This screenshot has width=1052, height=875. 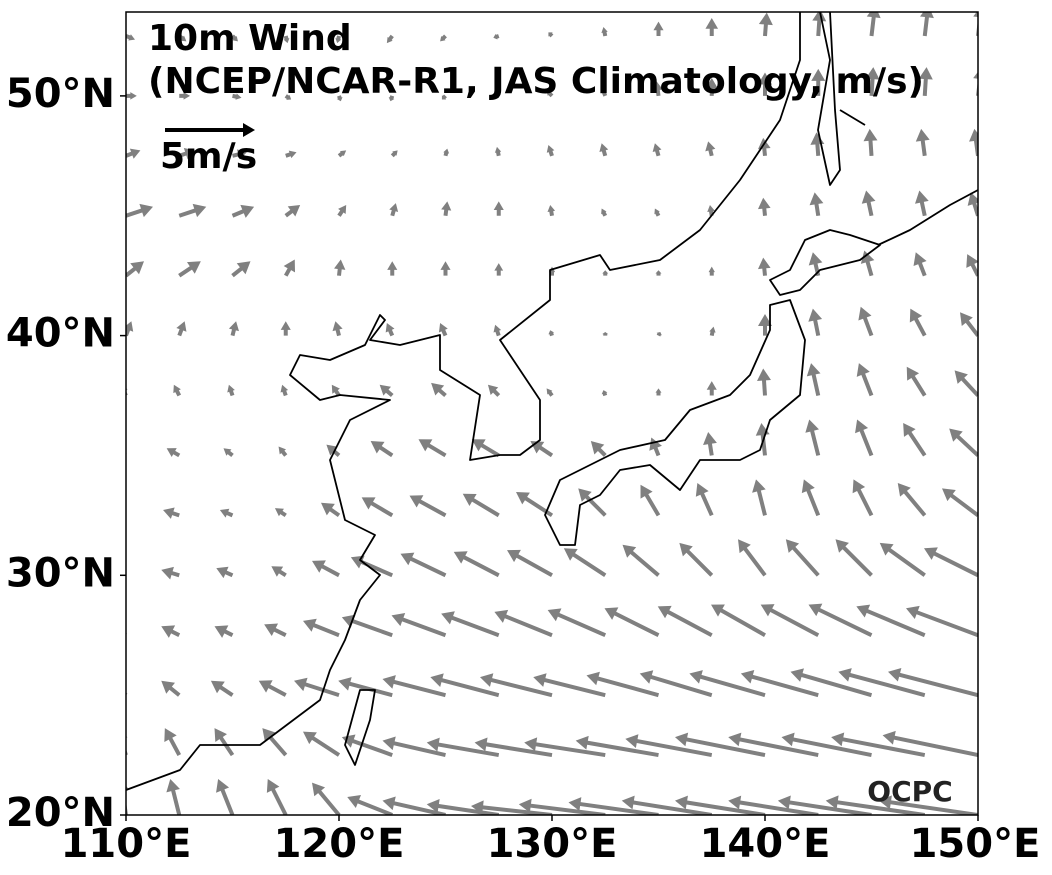 I want to click on x-tick-label: 140°E, so click(x=765, y=844).